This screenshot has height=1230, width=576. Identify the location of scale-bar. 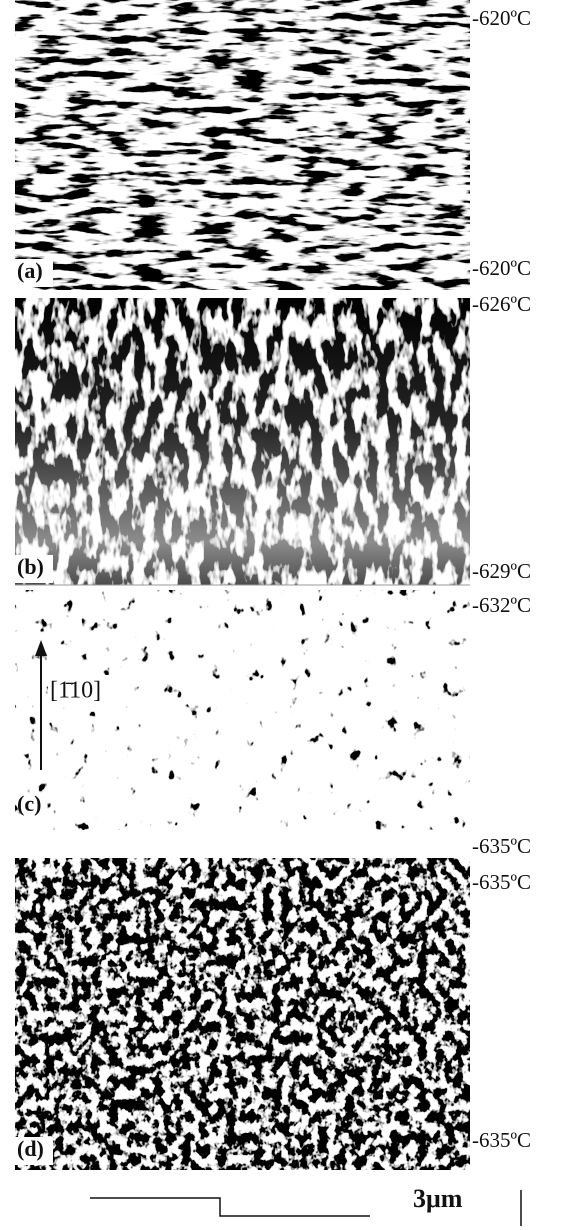
(230, 1207).